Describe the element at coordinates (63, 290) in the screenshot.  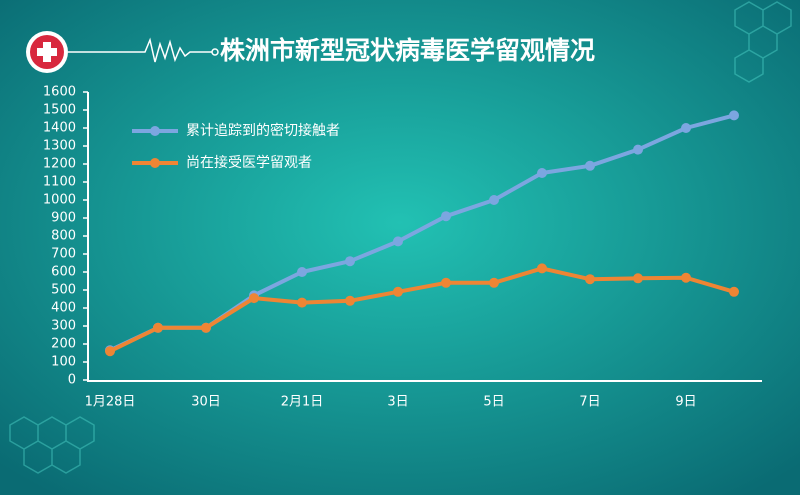
I see `y-tick-label: 500` at that location.